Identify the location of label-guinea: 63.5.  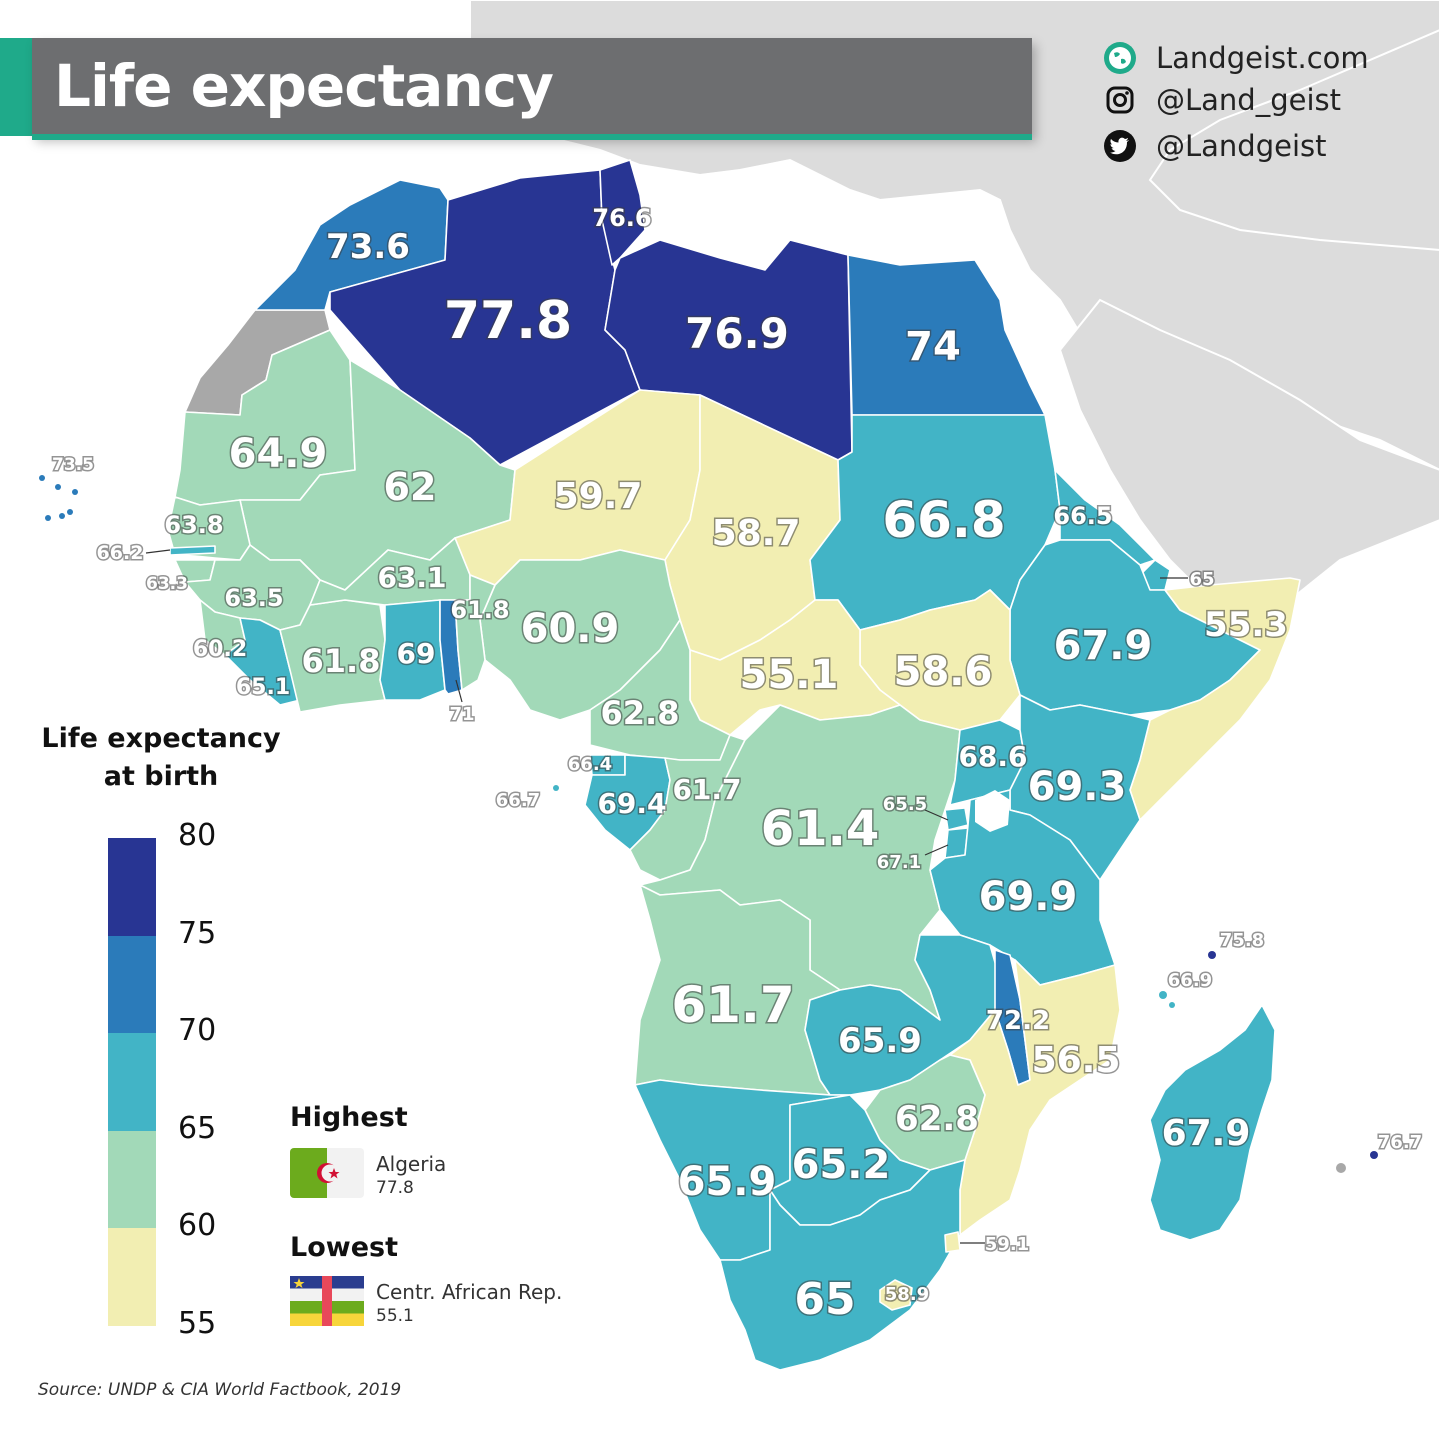
(253, 598).